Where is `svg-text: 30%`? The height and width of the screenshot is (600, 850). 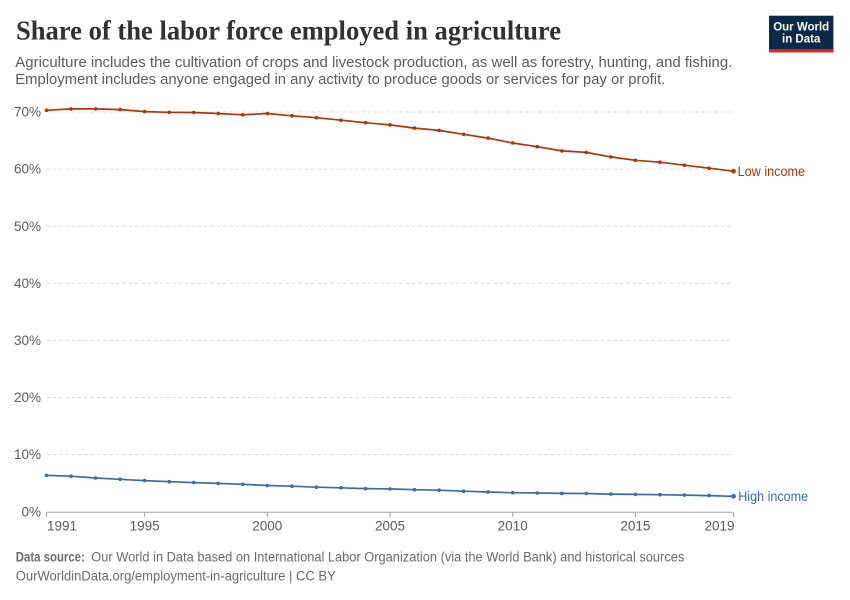
svg-text: 30% is located at coordinates (27, 340).